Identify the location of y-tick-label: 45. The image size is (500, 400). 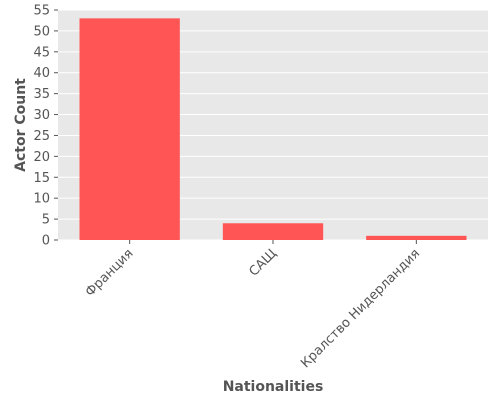
(41, 52).